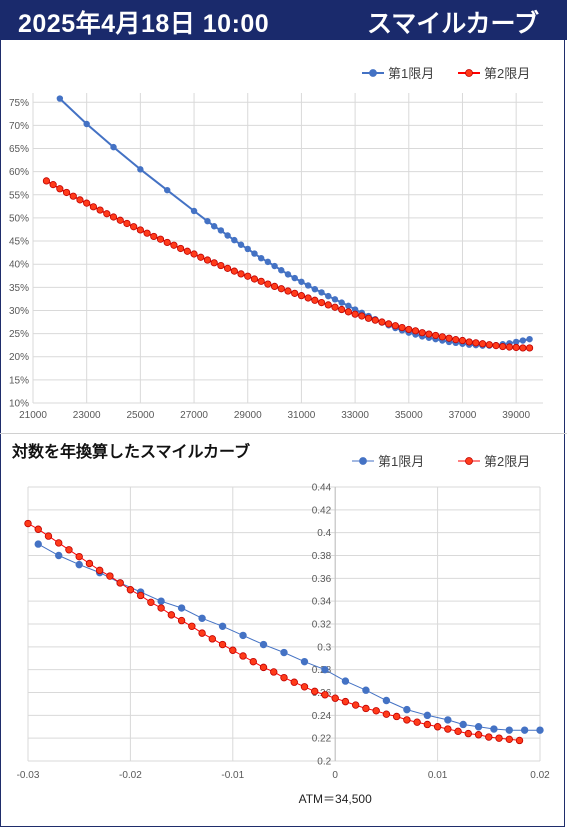 The height and width of the screenshot is (829, 567). What do you see at coordinates (19, 195) in the screenshot?
I see `y-tick-label: 55%` at bounding box center [19, 195].